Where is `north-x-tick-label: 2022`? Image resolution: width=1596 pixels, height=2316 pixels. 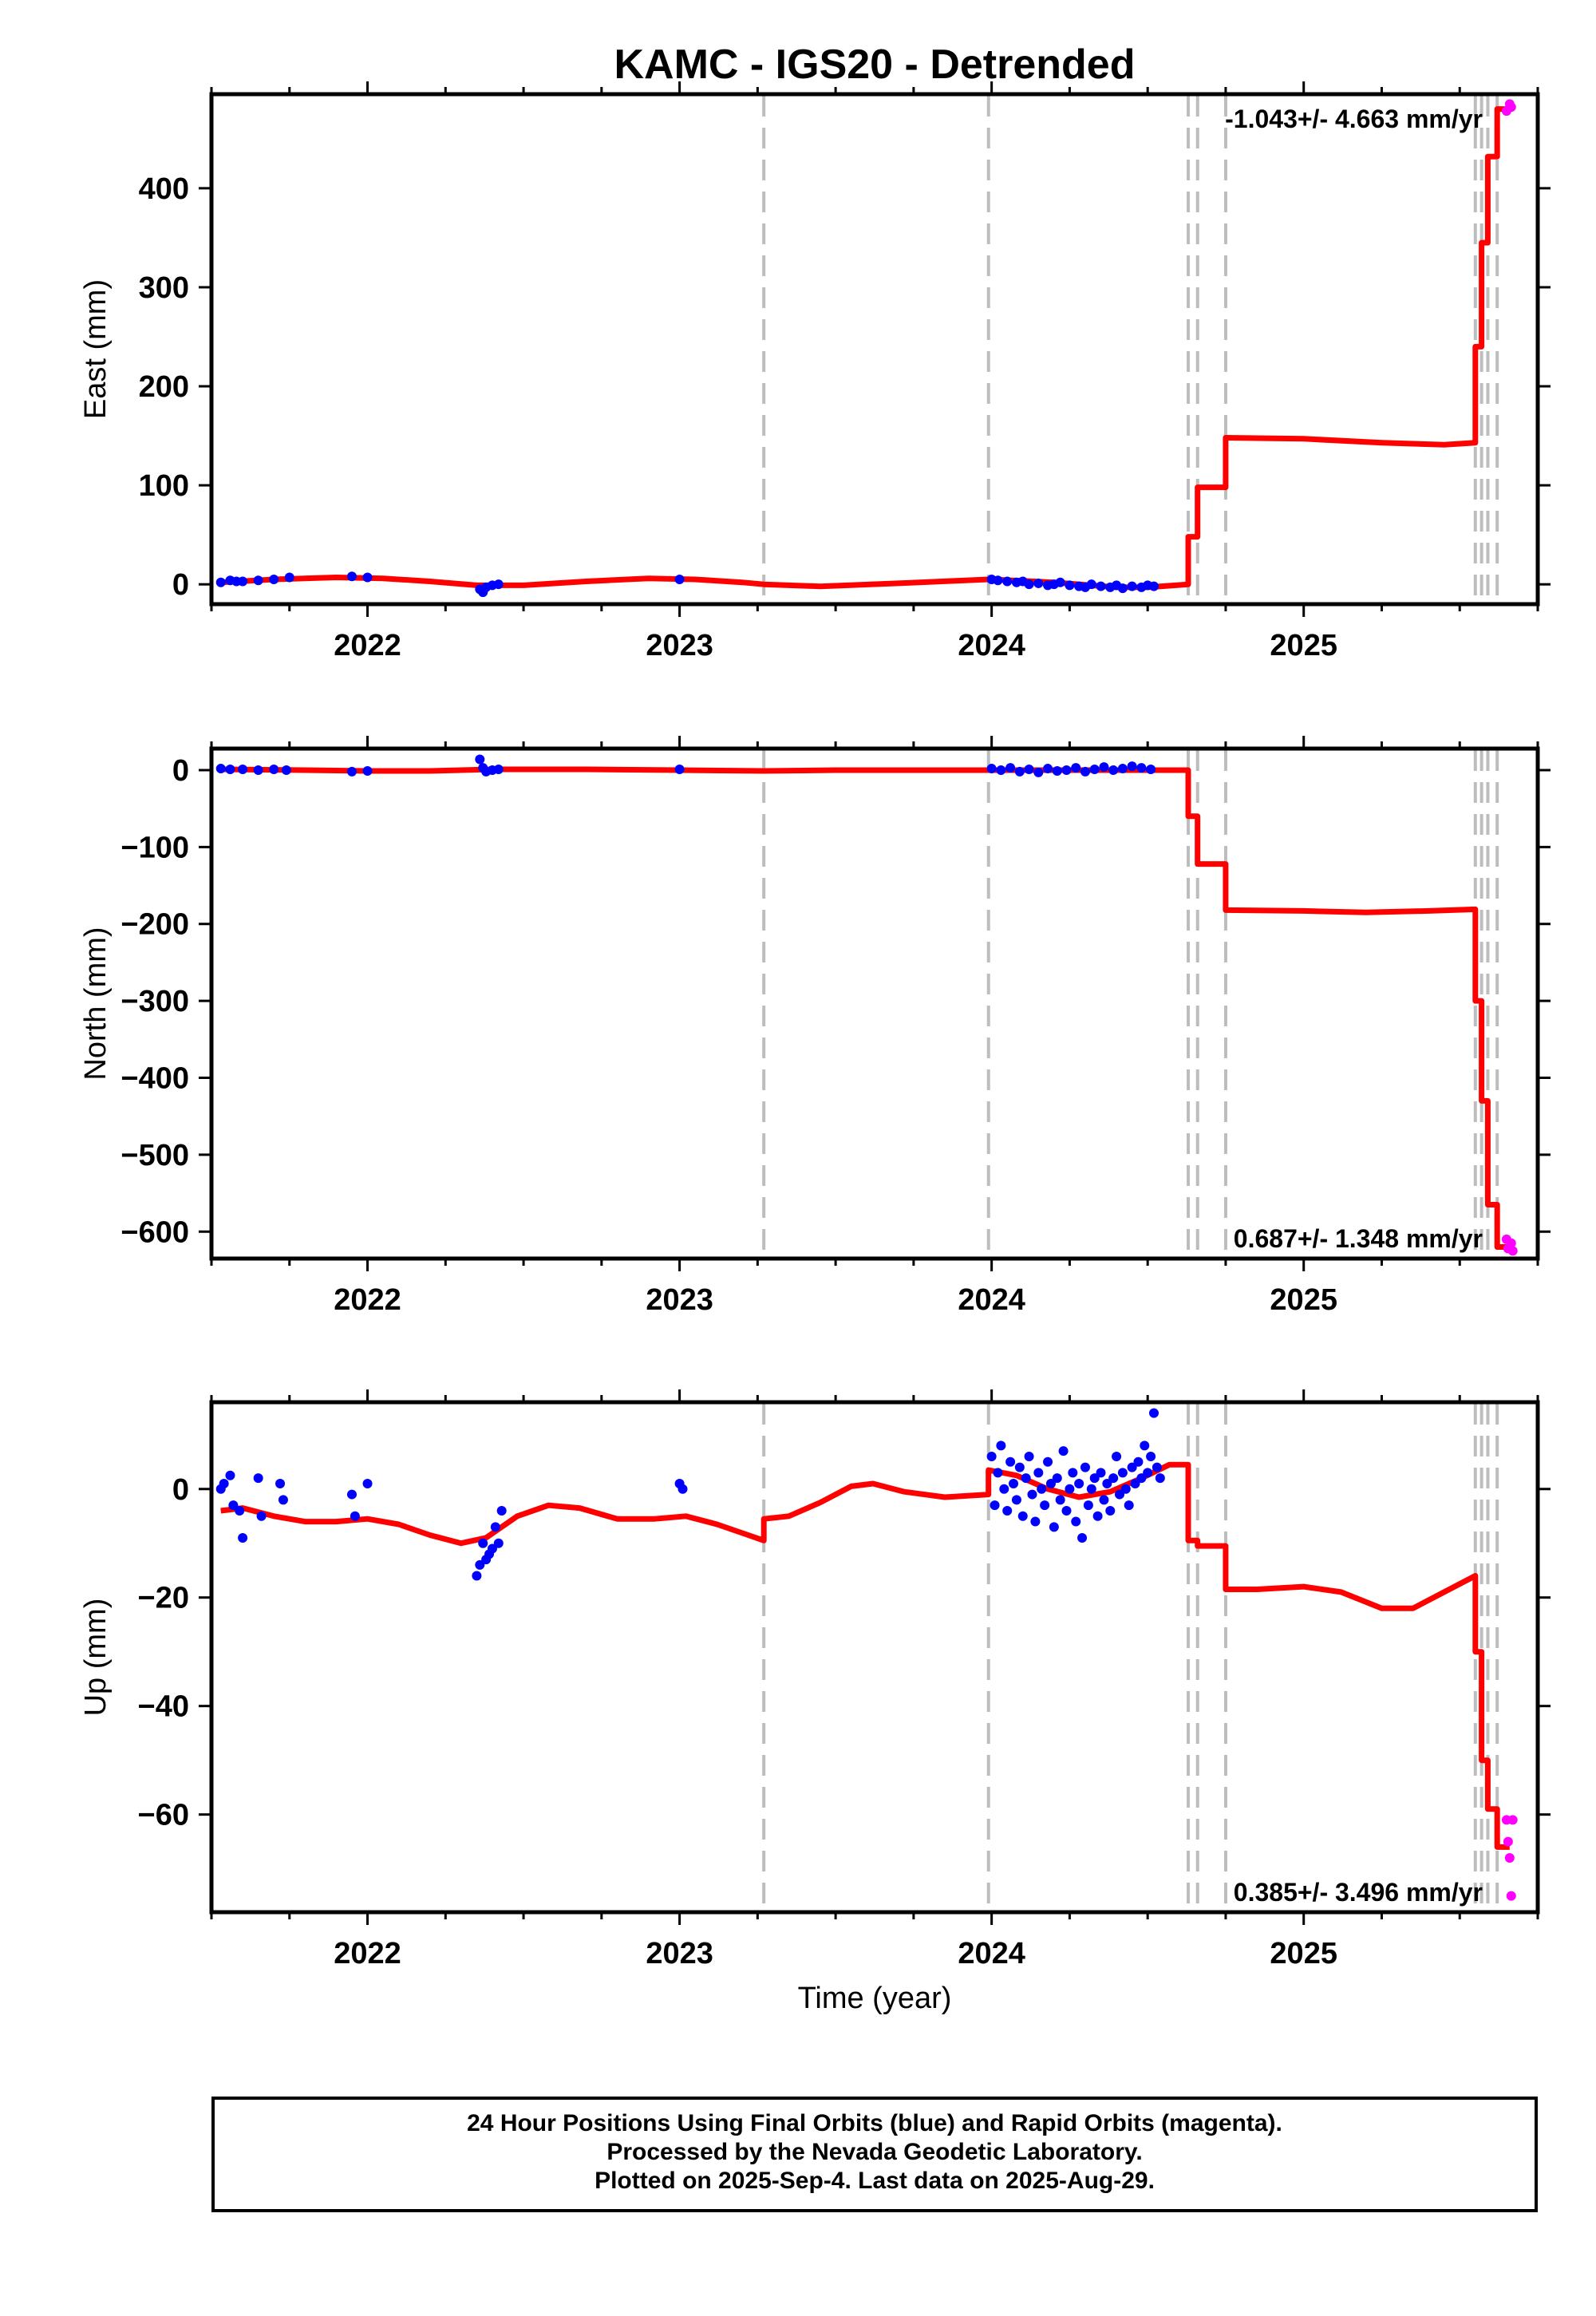
north-x-tick-label: 2022 is located at coordinates (367, 1300).